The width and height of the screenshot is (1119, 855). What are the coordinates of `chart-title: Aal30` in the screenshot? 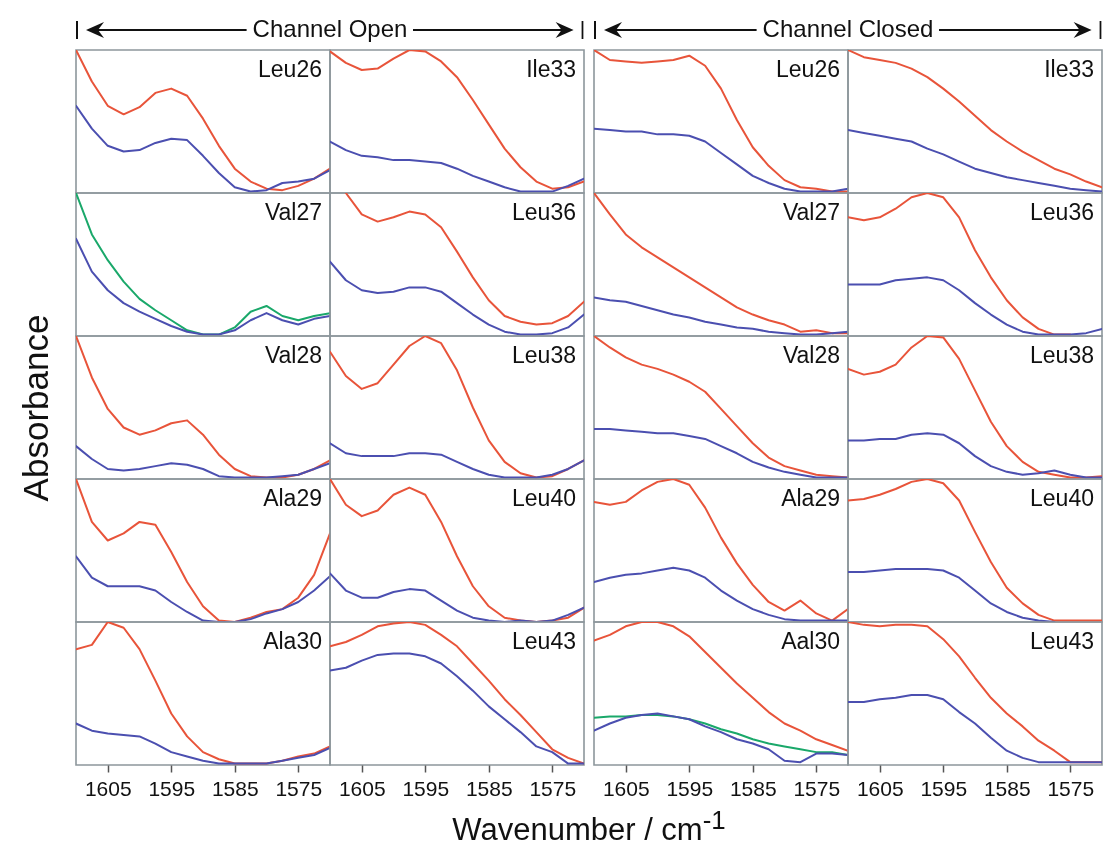 It's located at (810, 641).